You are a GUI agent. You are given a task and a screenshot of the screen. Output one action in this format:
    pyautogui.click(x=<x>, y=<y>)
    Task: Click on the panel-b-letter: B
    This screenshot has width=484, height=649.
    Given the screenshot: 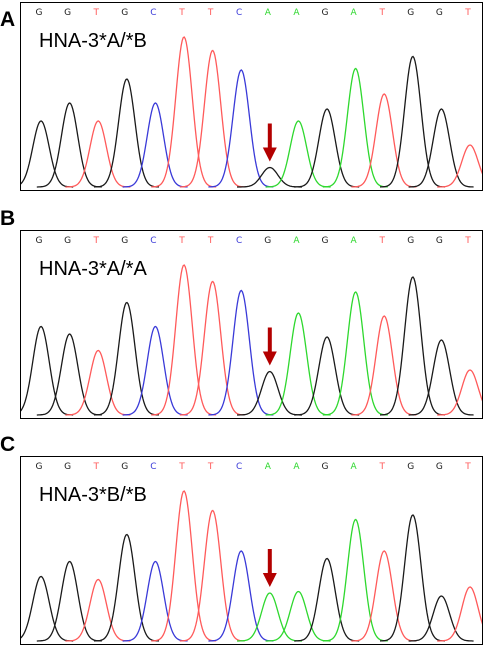 What is the action you would take?
    pyautogui.click(x=8, y=218)
    